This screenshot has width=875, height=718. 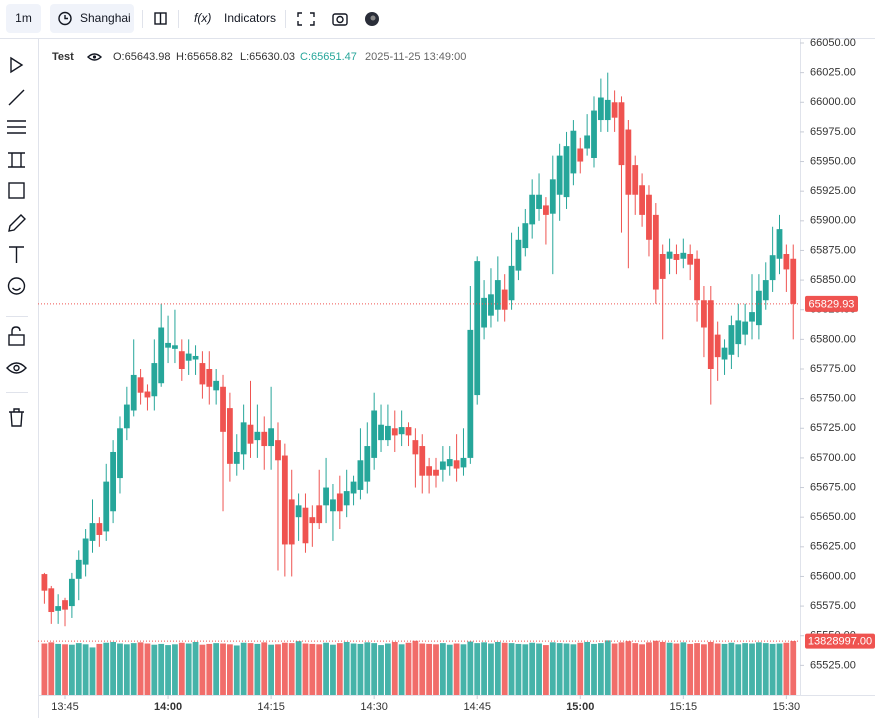 What do you see at coordinates (840, 641) in the screenshot?
I see `last-volume-box` at bounding box center [840, 641].